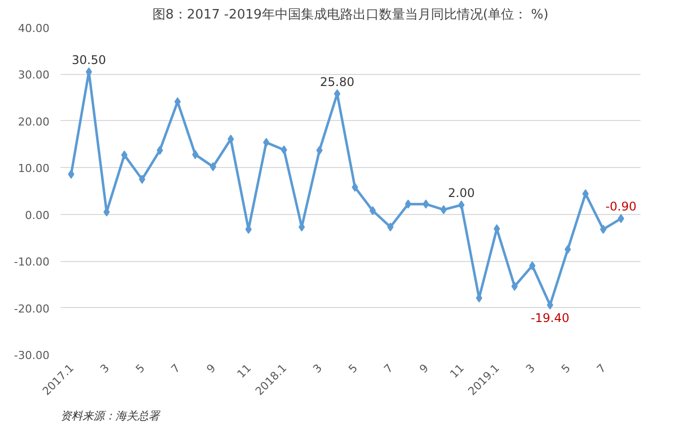 This screenshot has width=680, height=427. Describe the element at coordinates (34, 121) in the screenshot. I see `y-tick-label: 20.00` at that location.